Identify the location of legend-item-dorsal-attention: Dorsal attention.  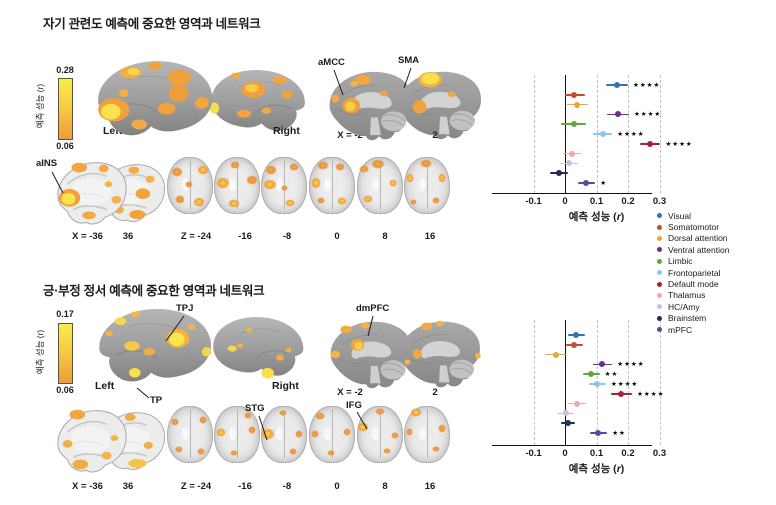
(693, 238).